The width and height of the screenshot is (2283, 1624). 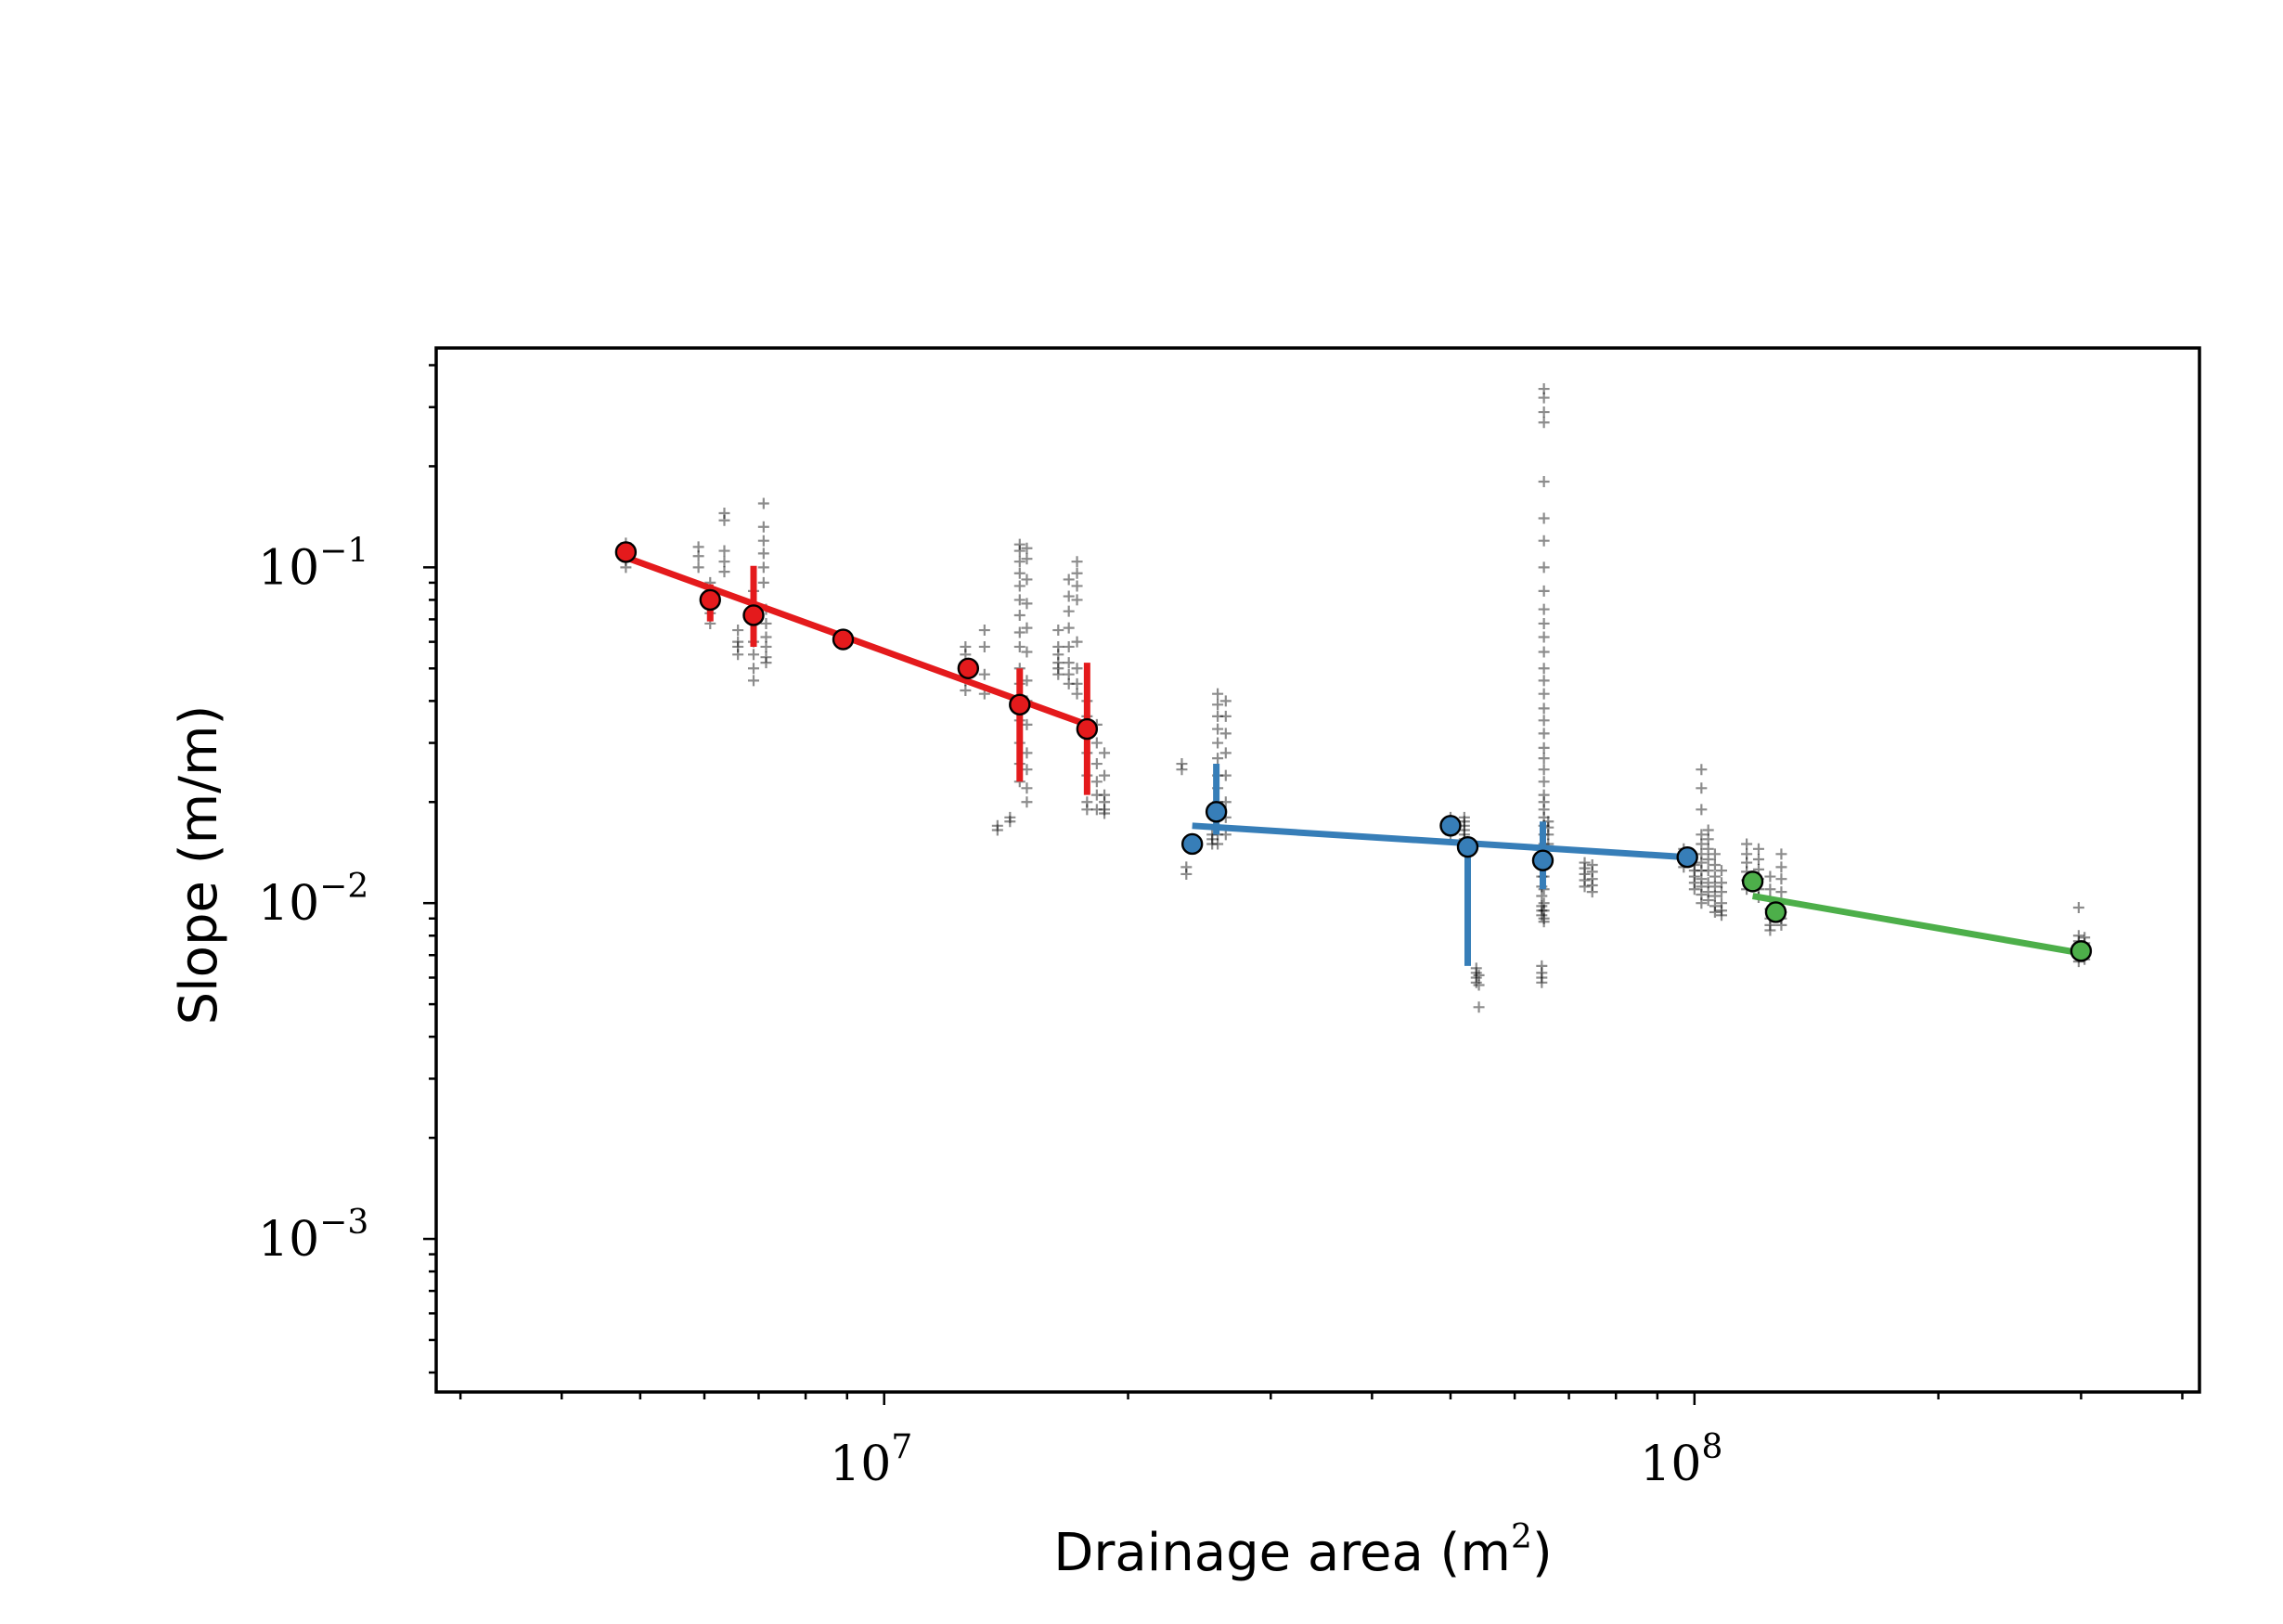 I want to click on y-tick-label-0: 10⁻¹, so click(x=313, y=564).